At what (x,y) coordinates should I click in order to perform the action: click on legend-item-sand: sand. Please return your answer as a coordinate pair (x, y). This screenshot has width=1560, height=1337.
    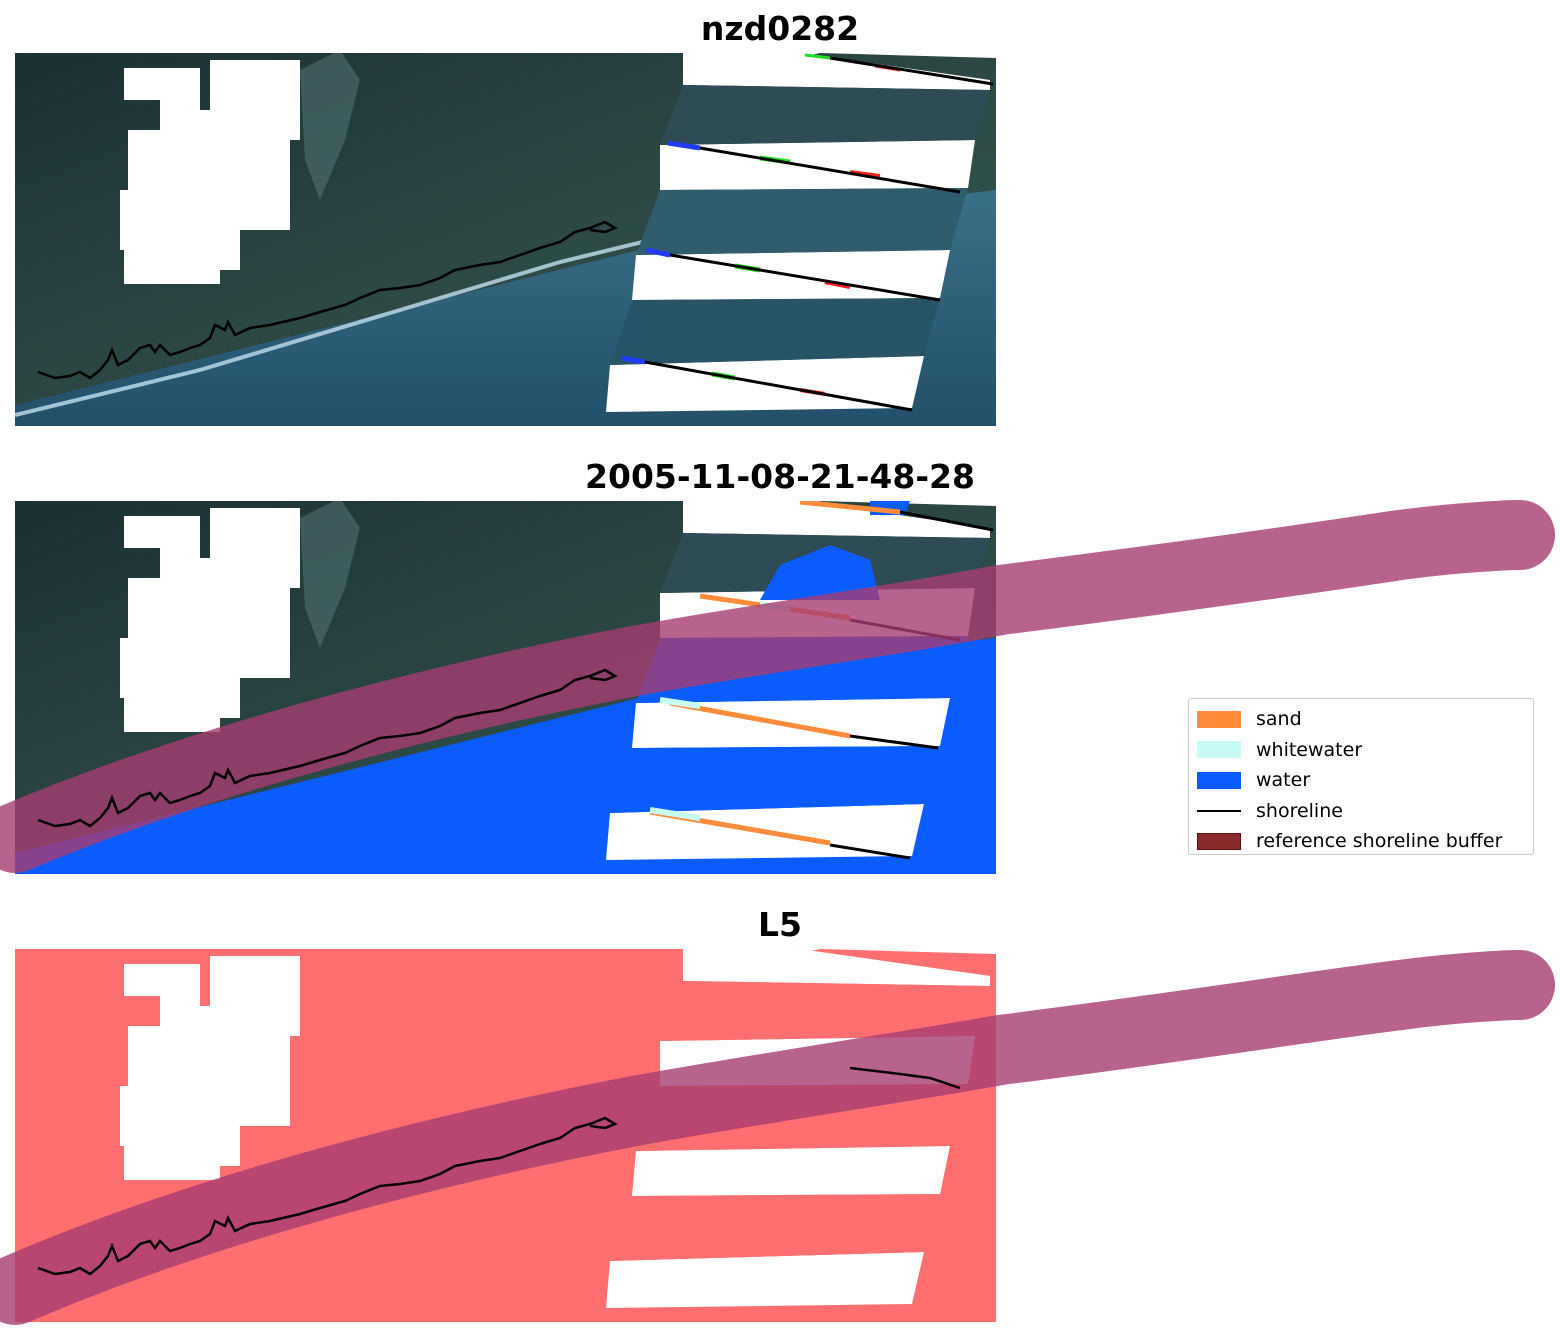
    Looking at the image, I should click on (1361, 719).